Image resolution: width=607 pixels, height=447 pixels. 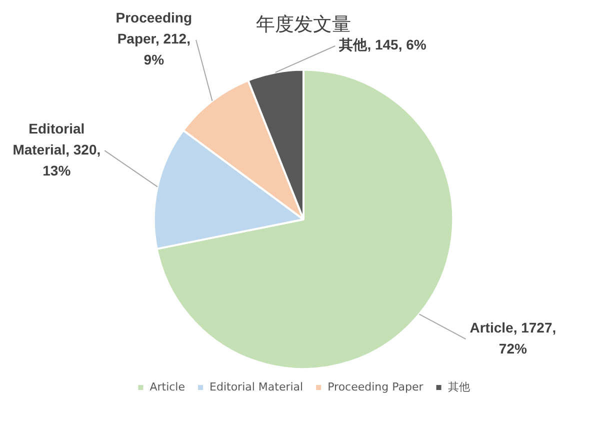 I want to click on data-label: Editorial Material, 320, 13%, so click(x=56, y=149).